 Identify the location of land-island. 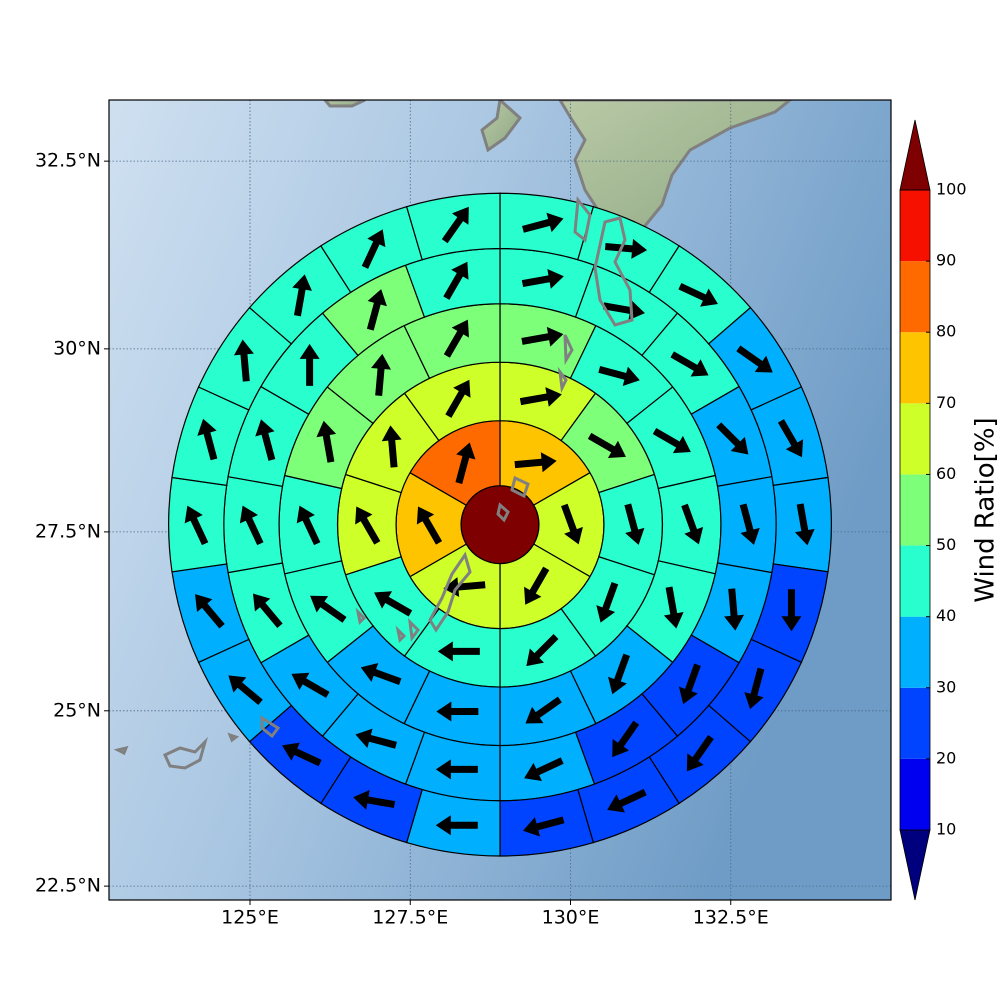
(501, 126).